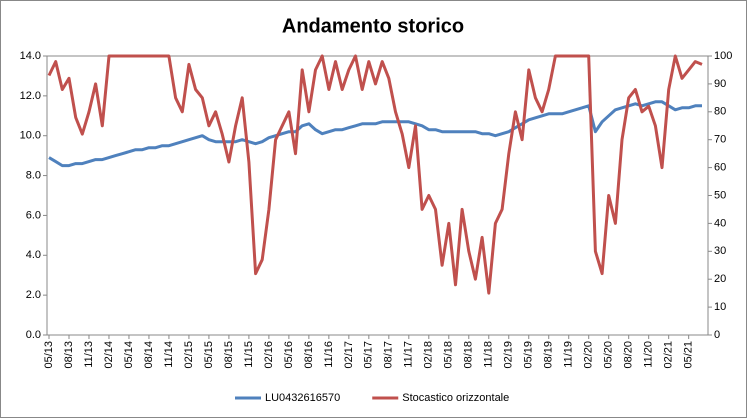  What do you see at coordinates (33, 335) in the screenshot?
I see `y-tick-label: 0.0` at bounding box center [33, 335].